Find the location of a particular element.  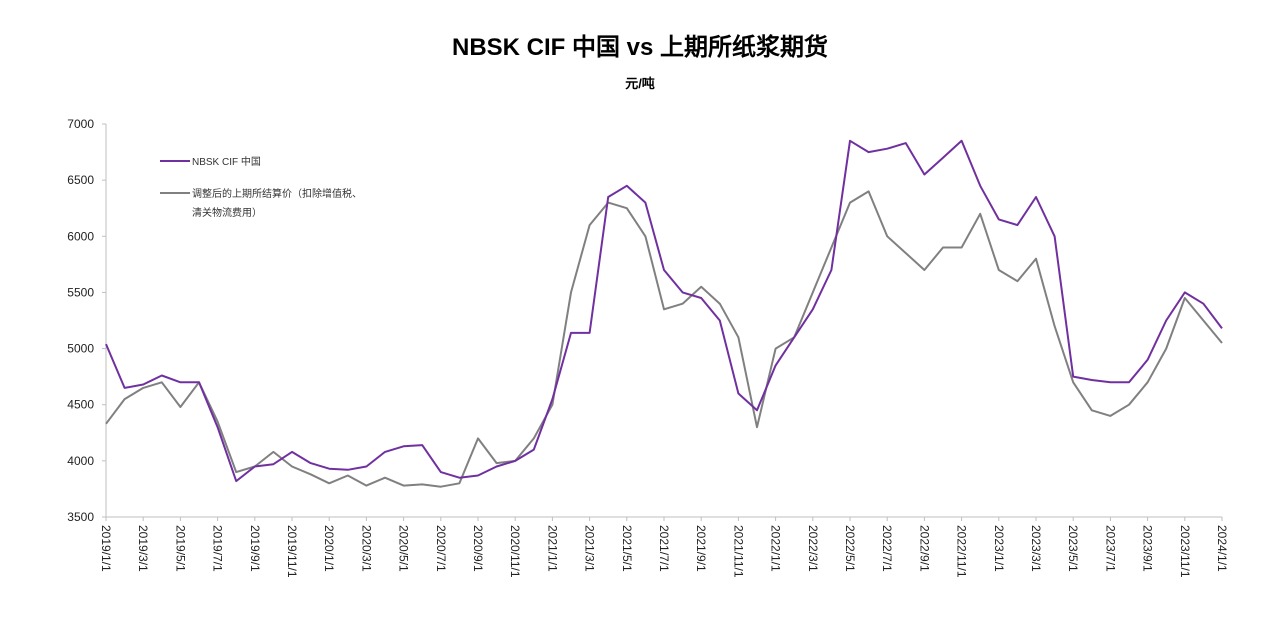

x-tick-label: 2020/9/1 is located at coordinates (478, 548).